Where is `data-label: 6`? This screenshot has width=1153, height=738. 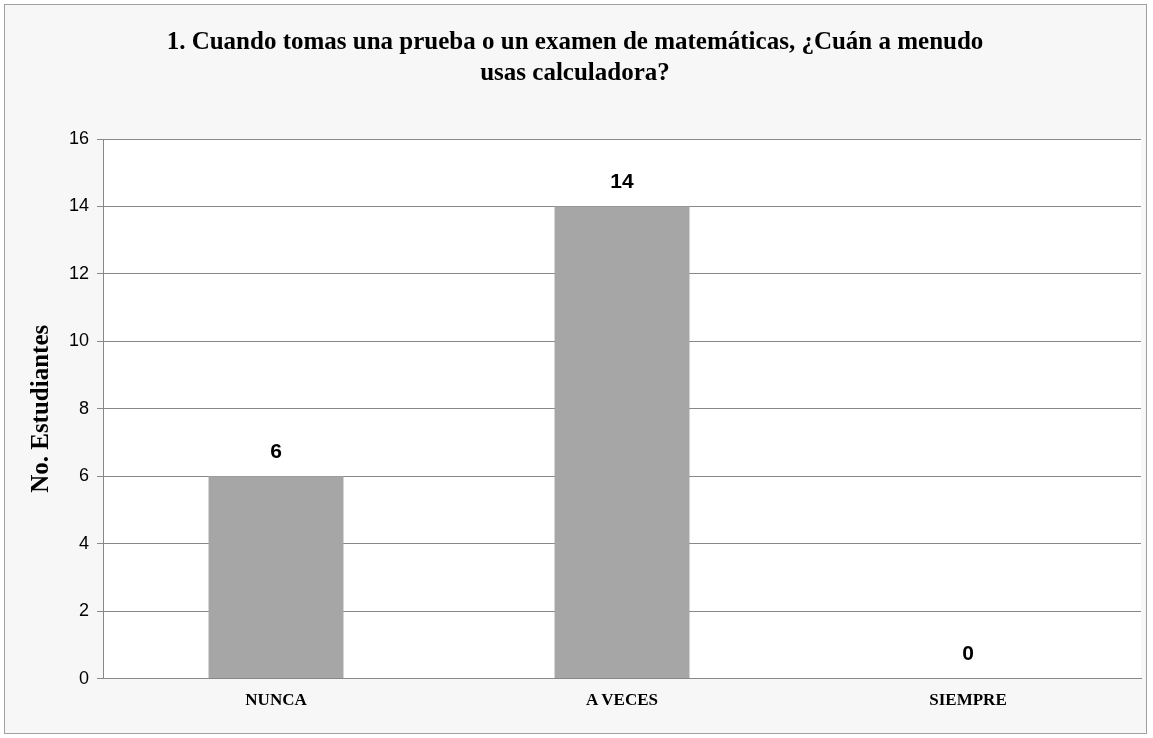 data-label: 6 is located at coordinates (276, 450).